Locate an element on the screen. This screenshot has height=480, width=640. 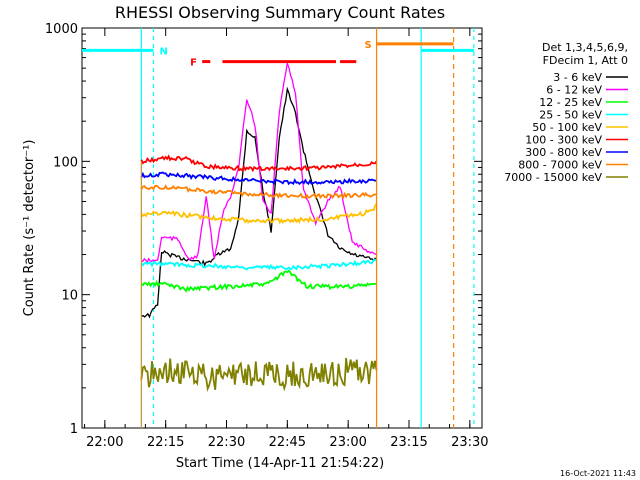
legend-entry-label: 300 - 800 keV is located at coordinates (563, 152).